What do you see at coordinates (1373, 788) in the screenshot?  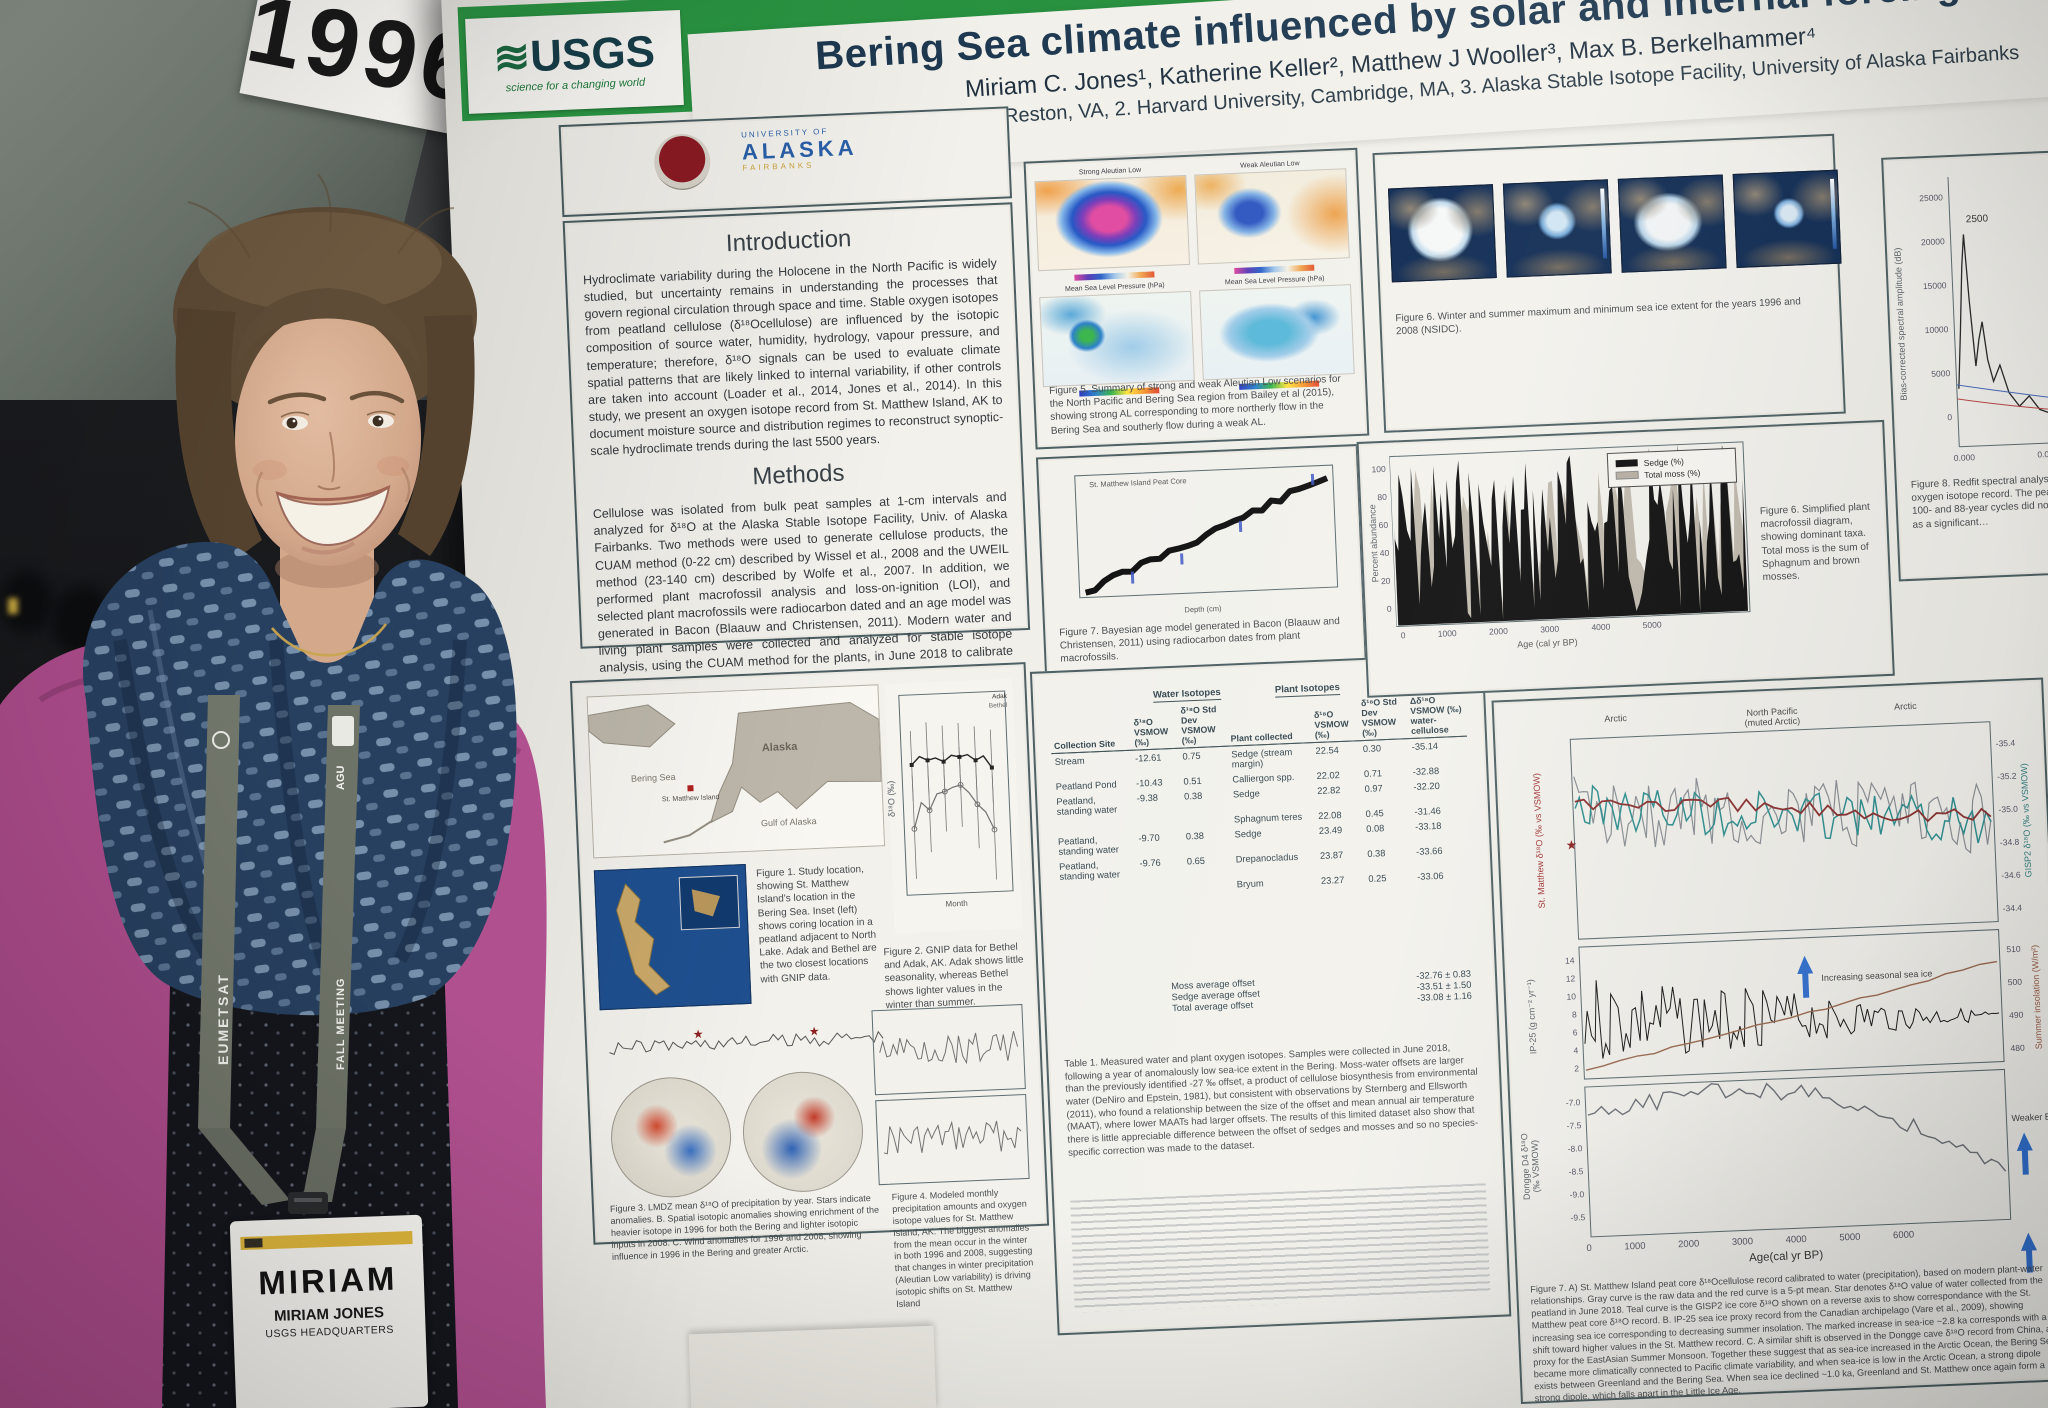 I see `table-cell: 0.97` at bounding box center [1373, 788].